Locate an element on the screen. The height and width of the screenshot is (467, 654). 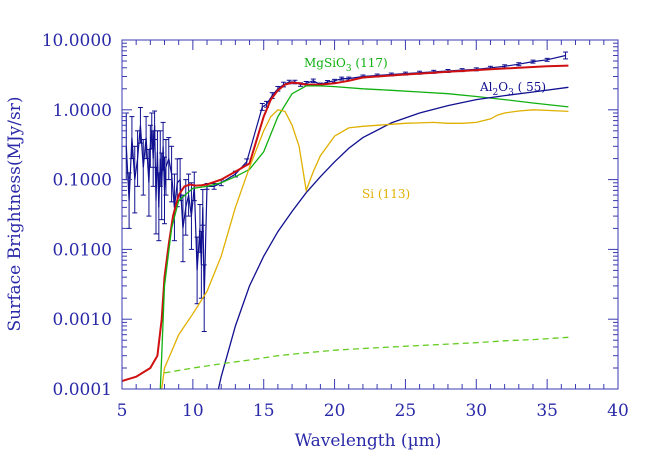
y-axis-title: Surface Brightness(MJy/sr) is located at coordinates (15, 214).